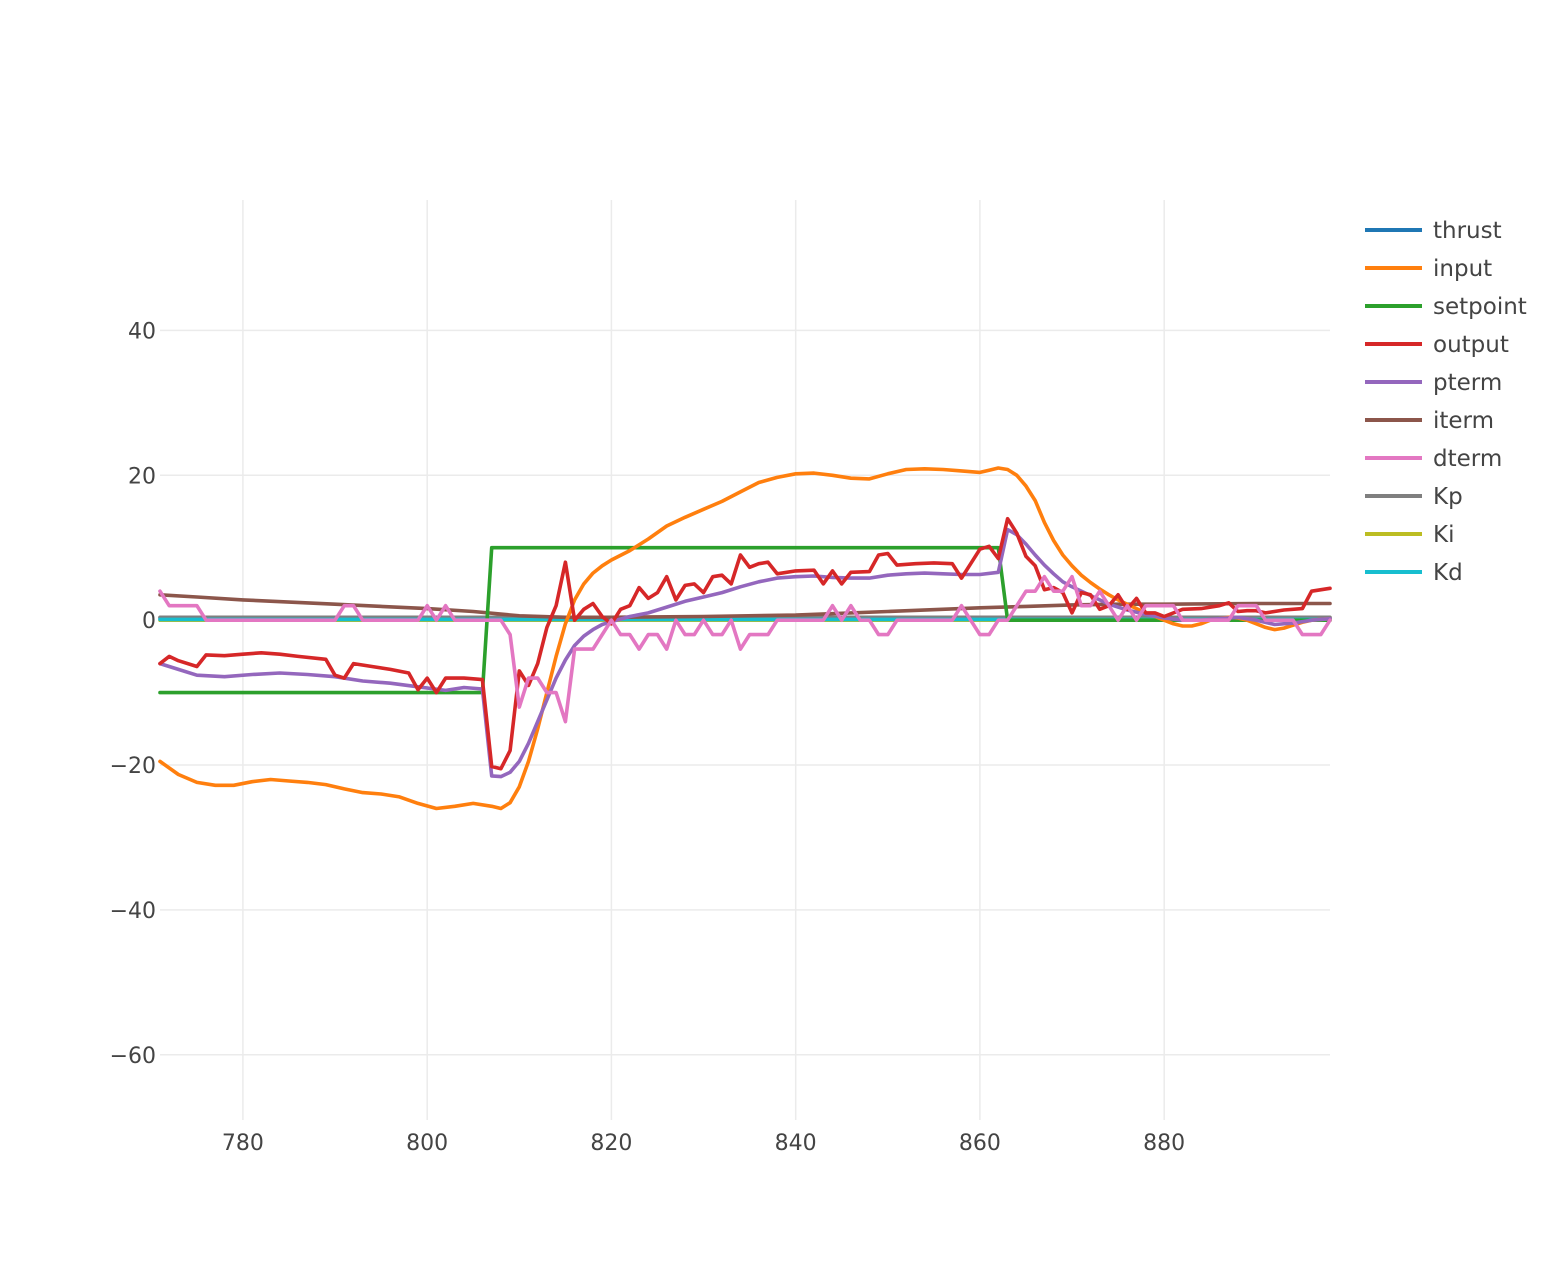  I want to click on series-line-dterm, so click(745, 649).